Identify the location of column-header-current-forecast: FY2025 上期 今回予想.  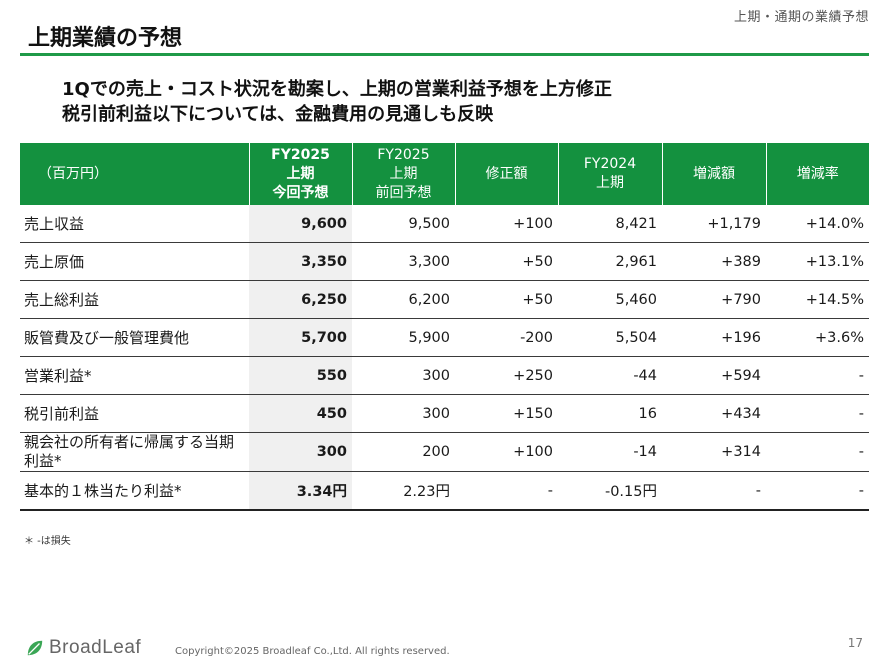
(300, 174).